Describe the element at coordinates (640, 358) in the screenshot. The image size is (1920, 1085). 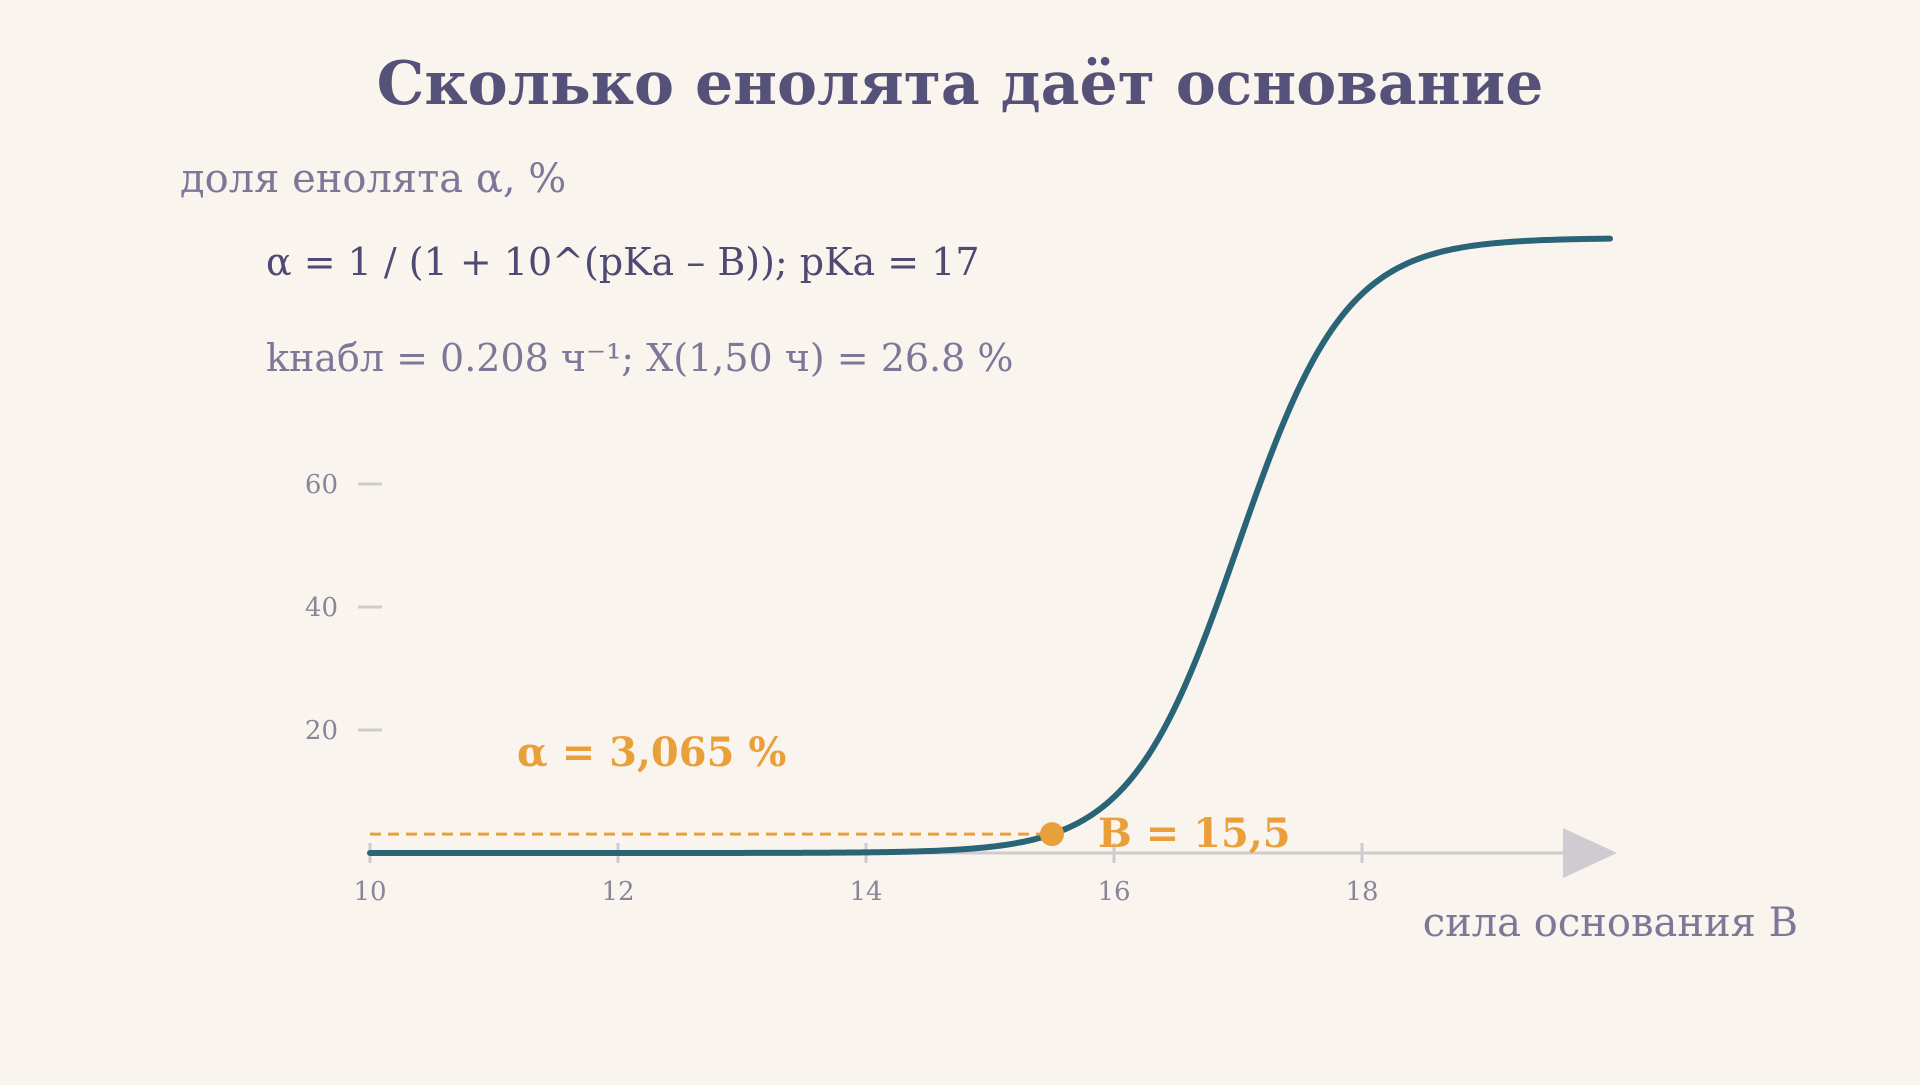
I see `formula-line-2: kнабл = 0.208 ч⁻¹; X(1,50 ч) = 26.8 %` at that location.